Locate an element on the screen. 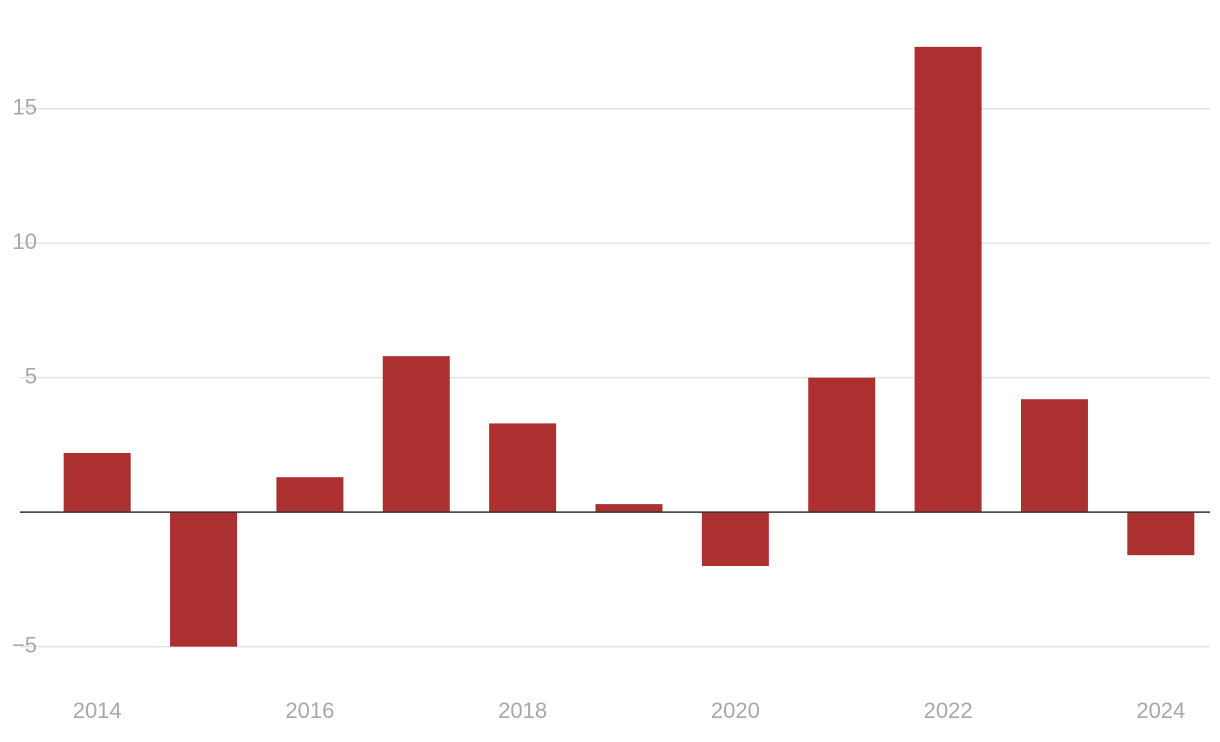  x-tick-label: 2020 is located at coordinates (735, 710).